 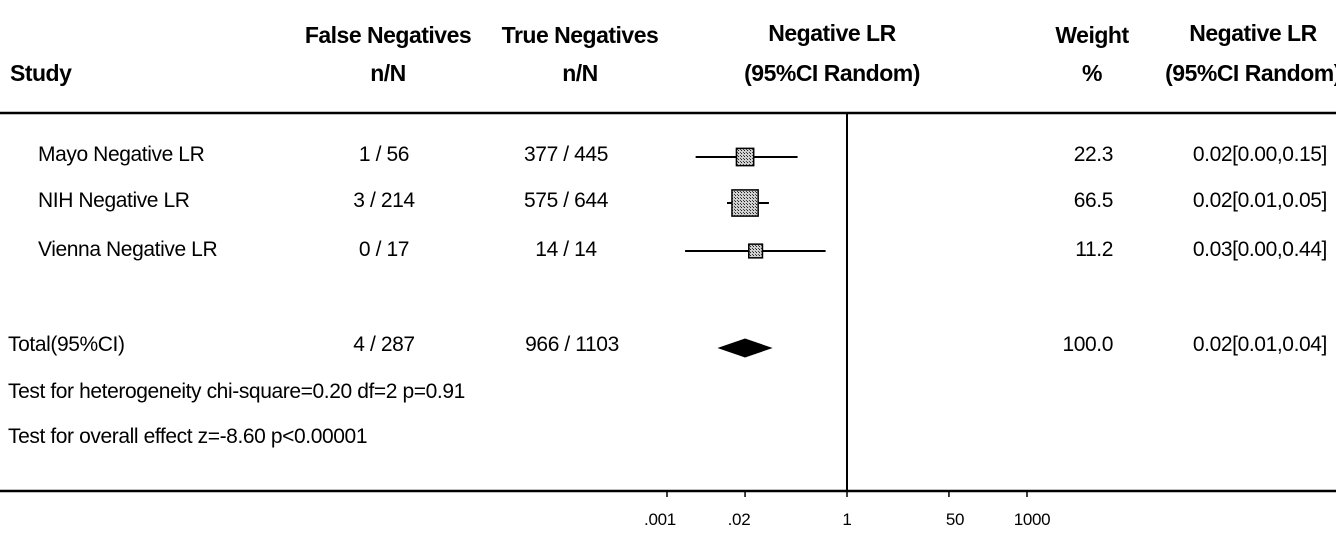 I want to click on total-tn: 966 / 1103, so click(x=572, y=344).